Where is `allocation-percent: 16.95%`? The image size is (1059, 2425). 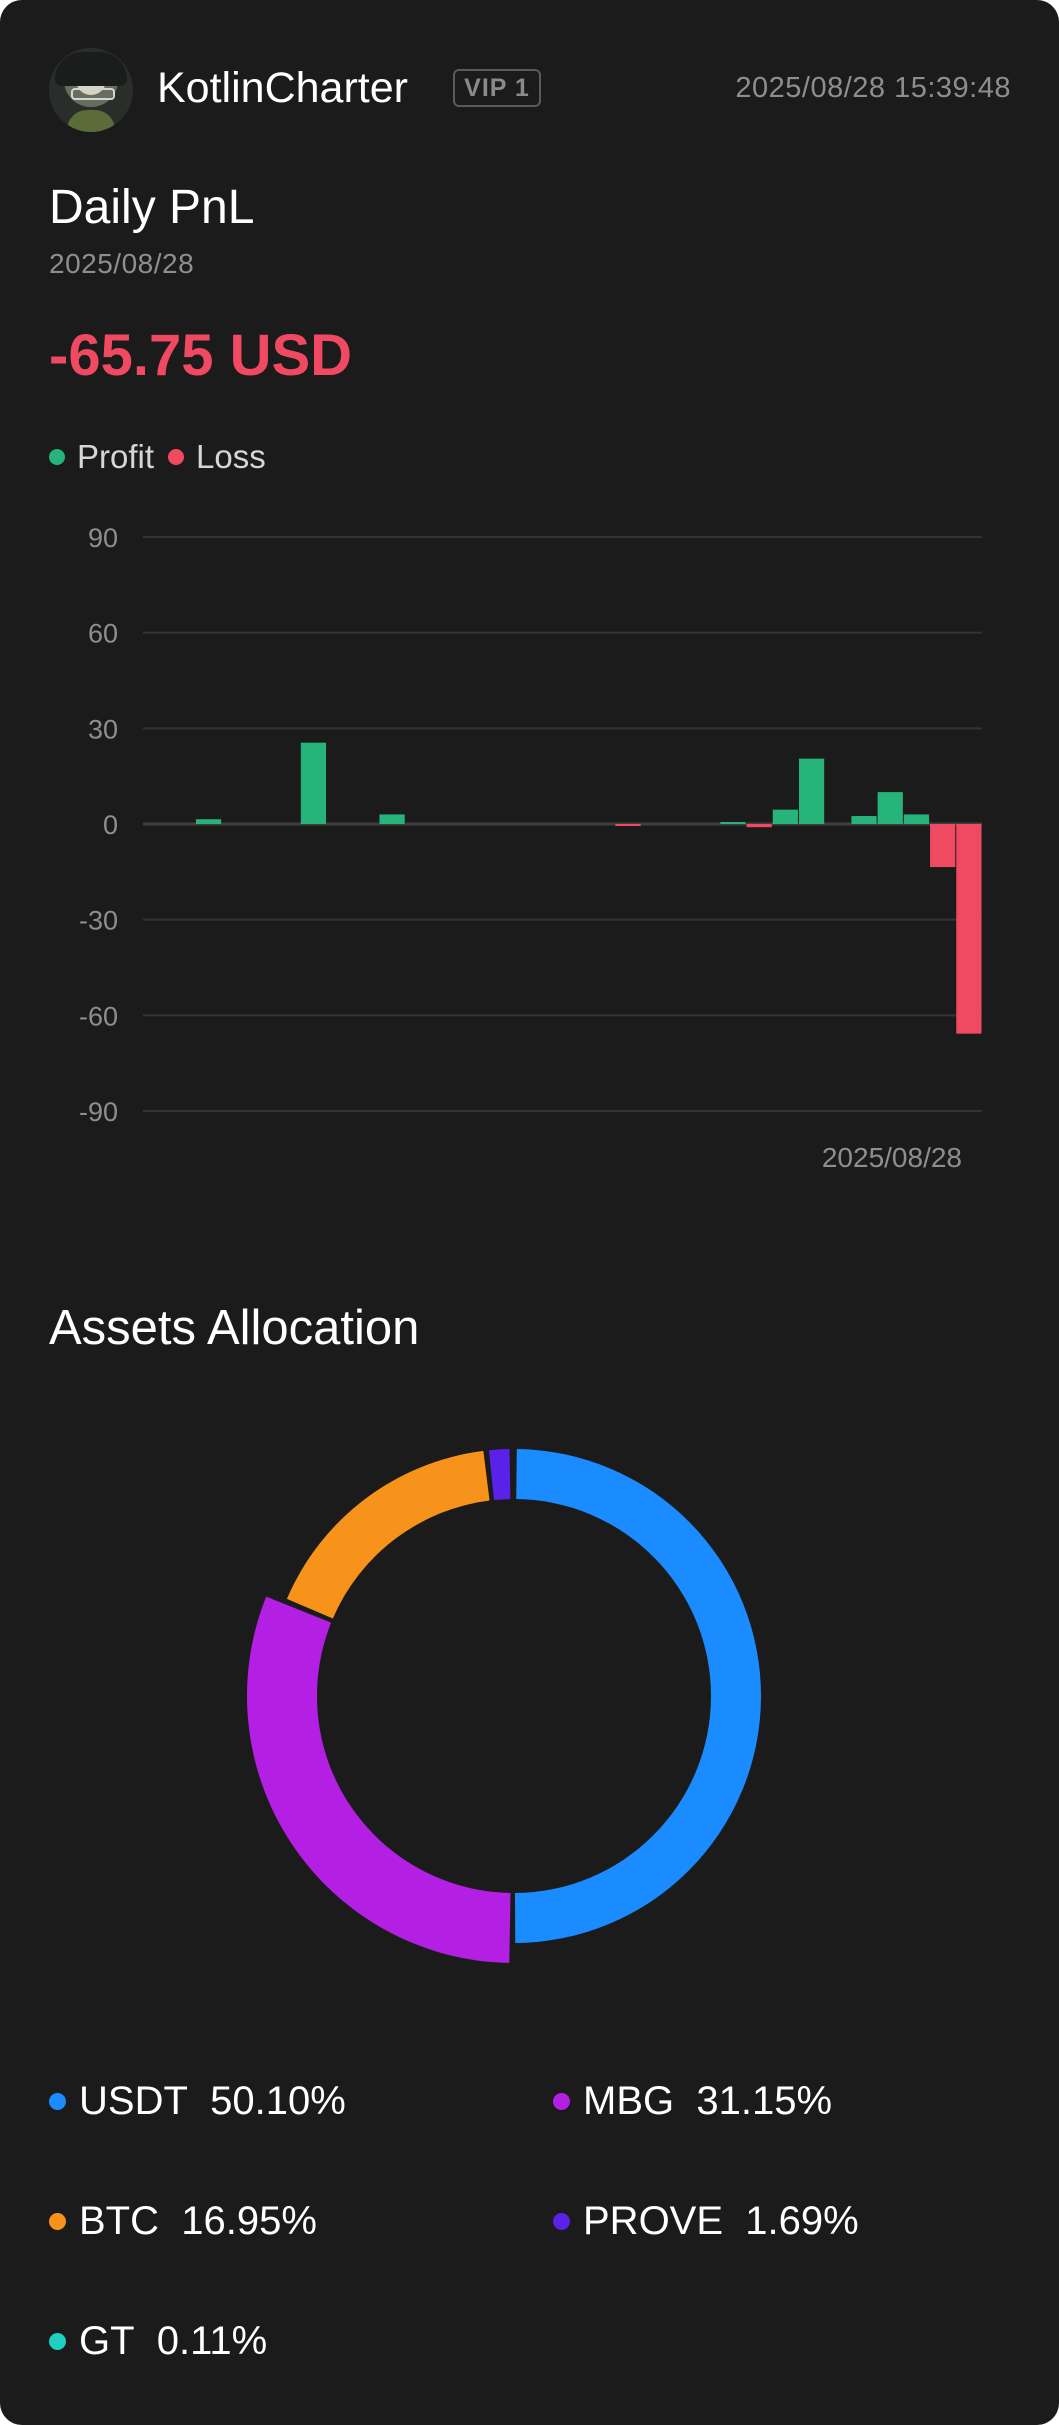 allocation-percent: 16.95% is located at coordinates (249, 2221).